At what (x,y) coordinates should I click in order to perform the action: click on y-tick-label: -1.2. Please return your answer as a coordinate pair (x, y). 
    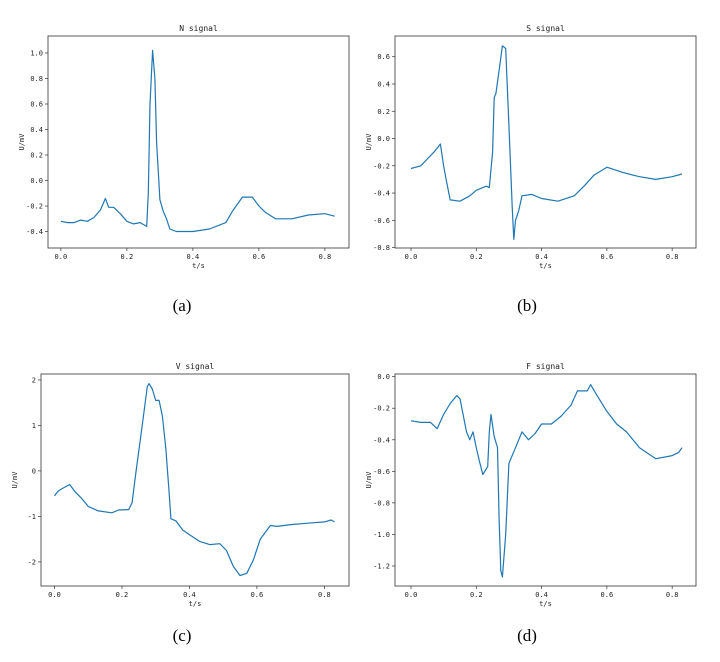
    Looking at the image, I should click on (381, 566).